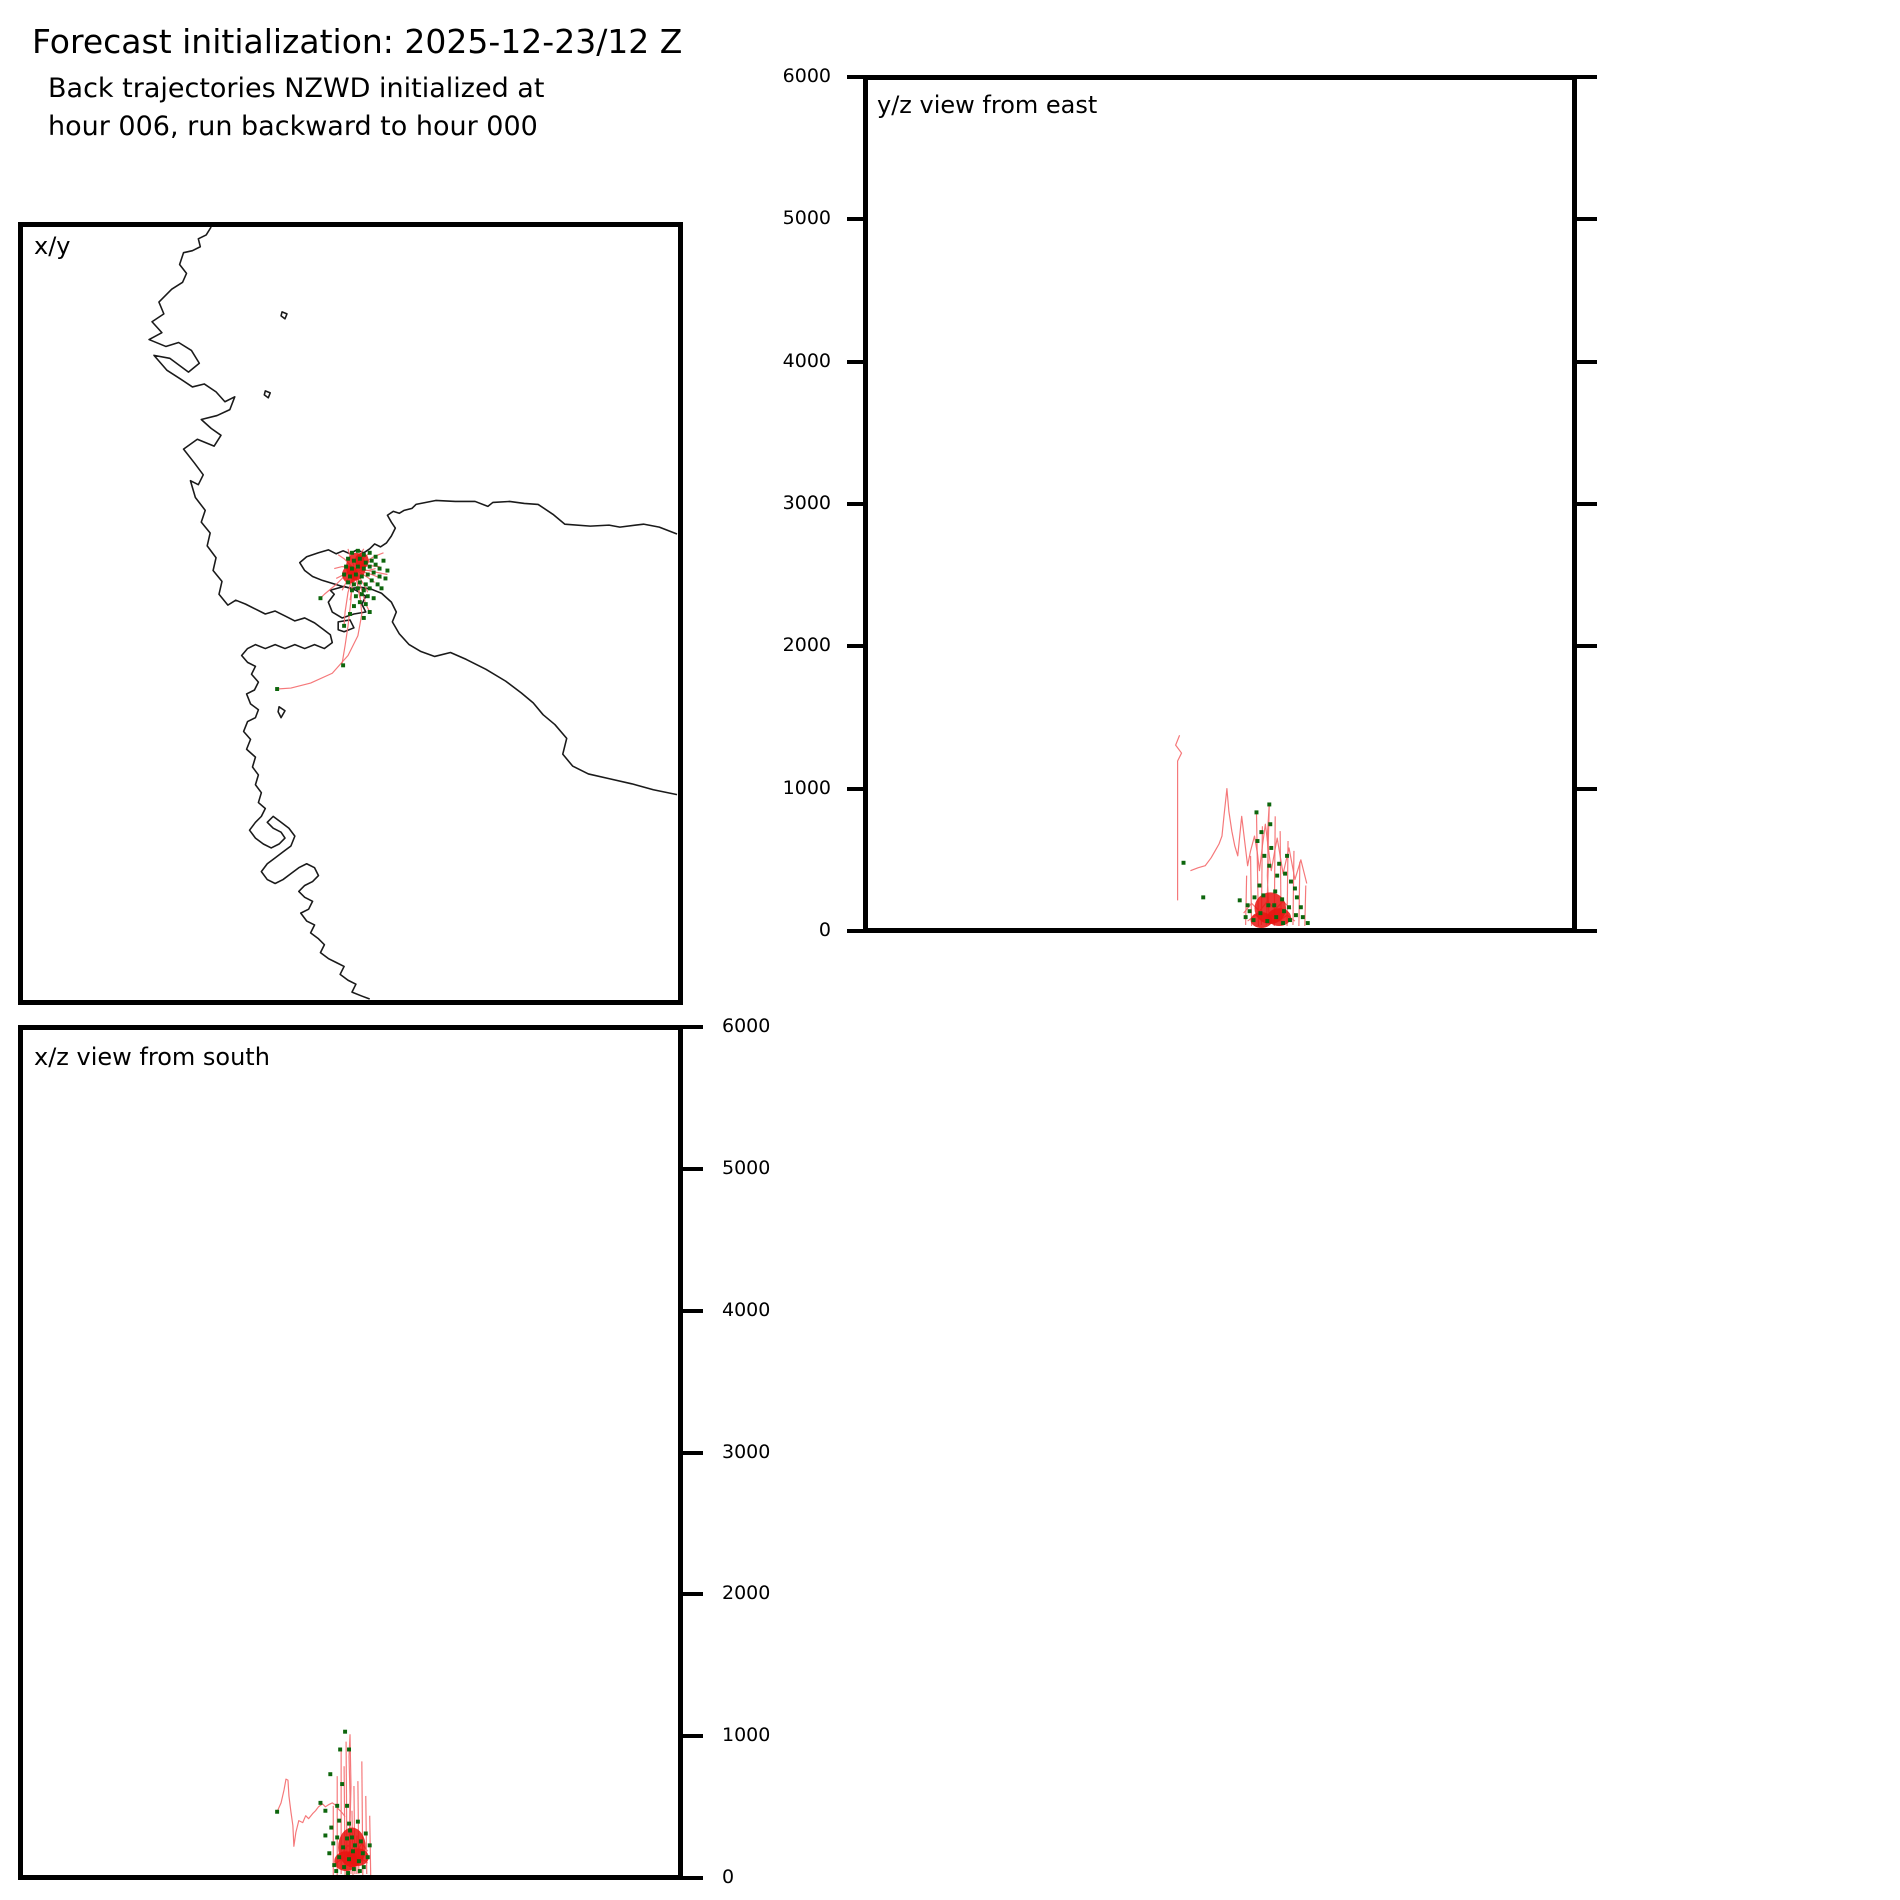 The width and height of the screenshot is (1900, 1900). Describe the element at coordinates (296, 88) in the screenshot. I see `figure-subtitle-line1: Back trajectories NZWD initialized at` at that location.